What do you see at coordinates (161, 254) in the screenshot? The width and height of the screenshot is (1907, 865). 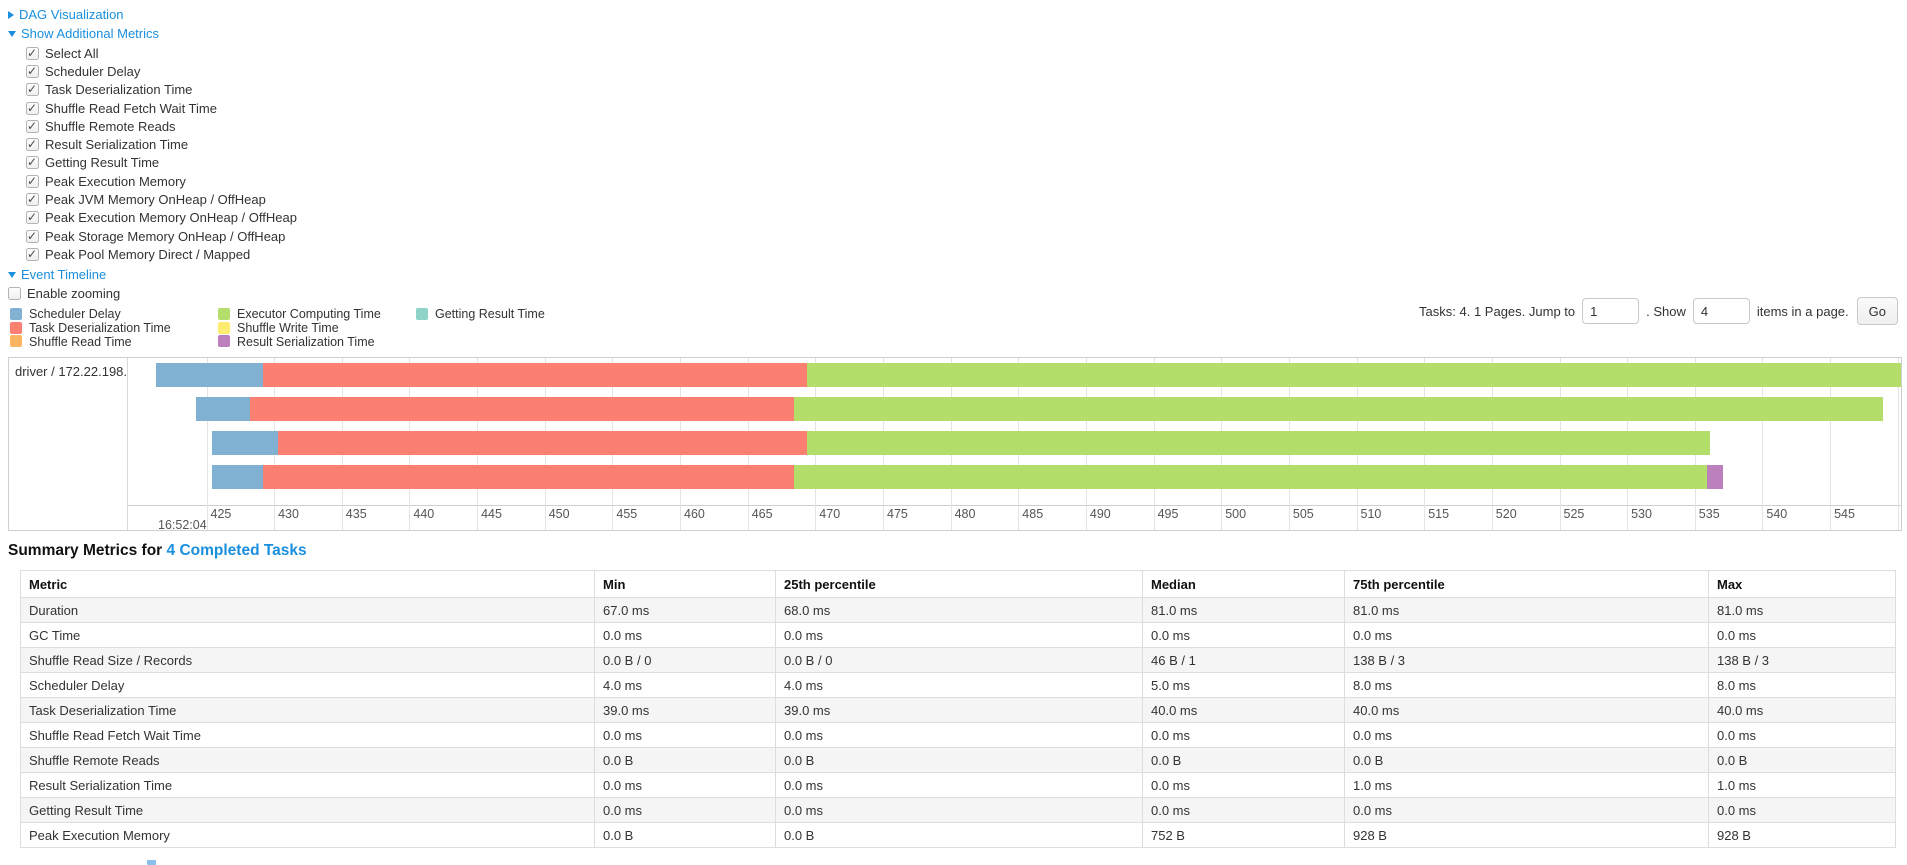 I see `metric-checkbox-row: Peak Pool Memory Direct / Mapped` at bounding box center [161, 254].